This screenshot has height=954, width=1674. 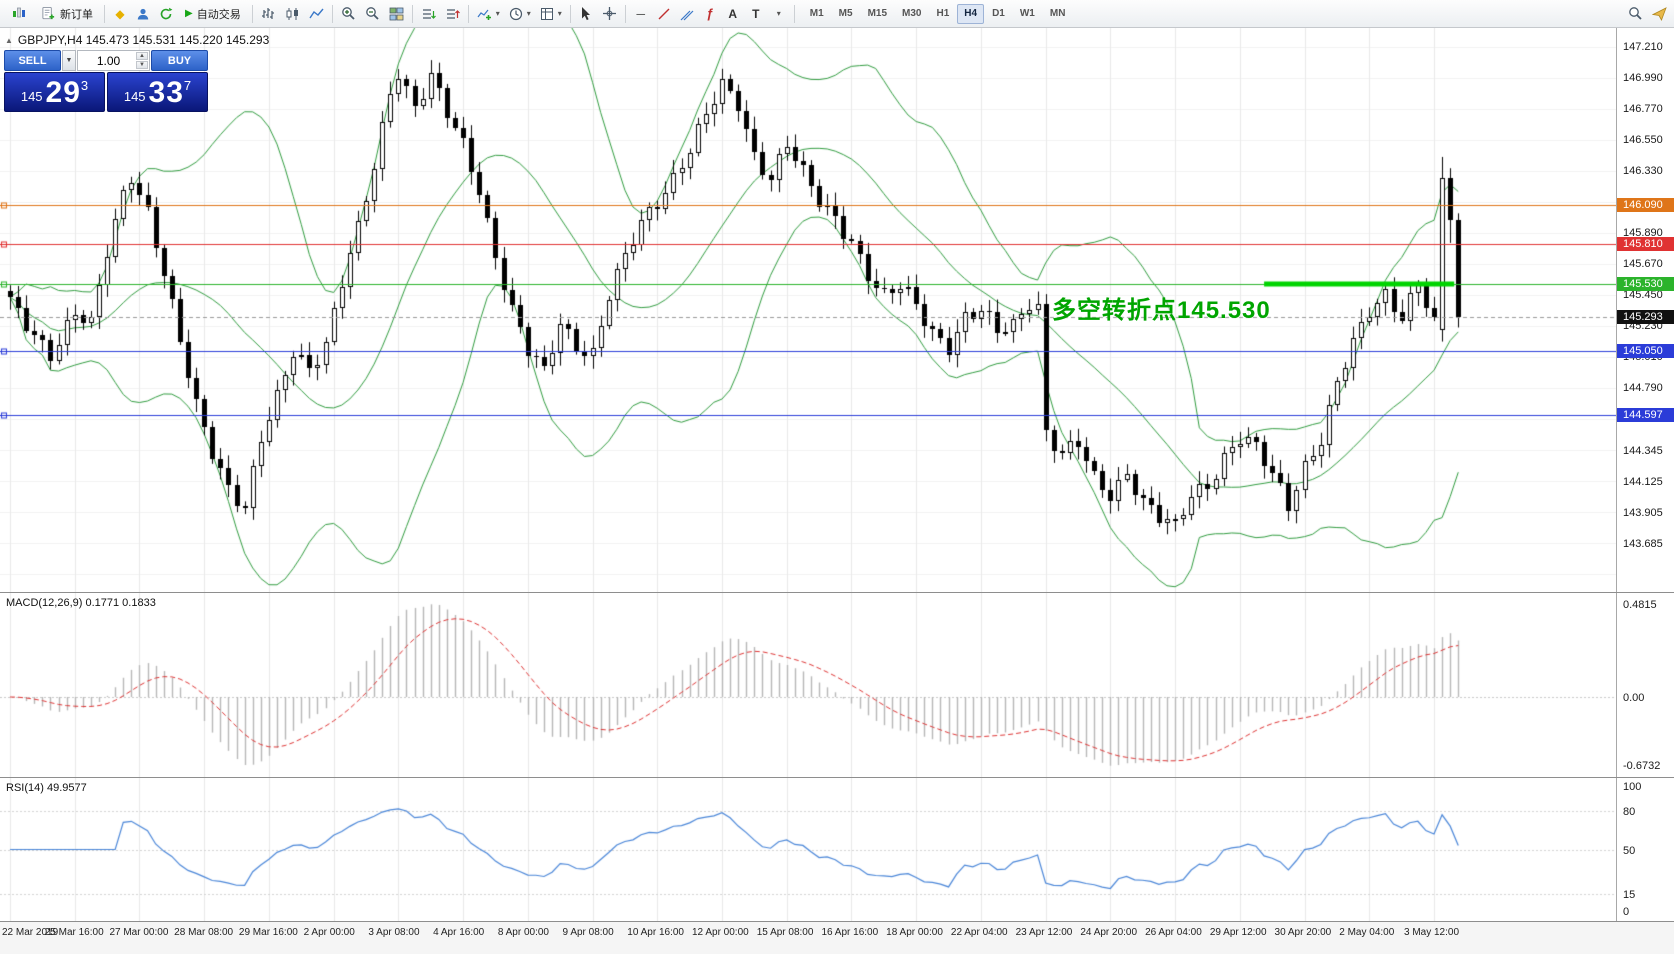 I want to click on clock-icon, so click(x=515, y=13).